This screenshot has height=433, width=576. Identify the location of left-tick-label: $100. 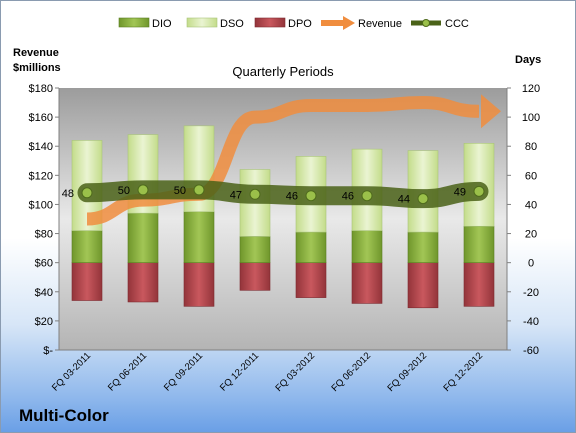
(41, 205).